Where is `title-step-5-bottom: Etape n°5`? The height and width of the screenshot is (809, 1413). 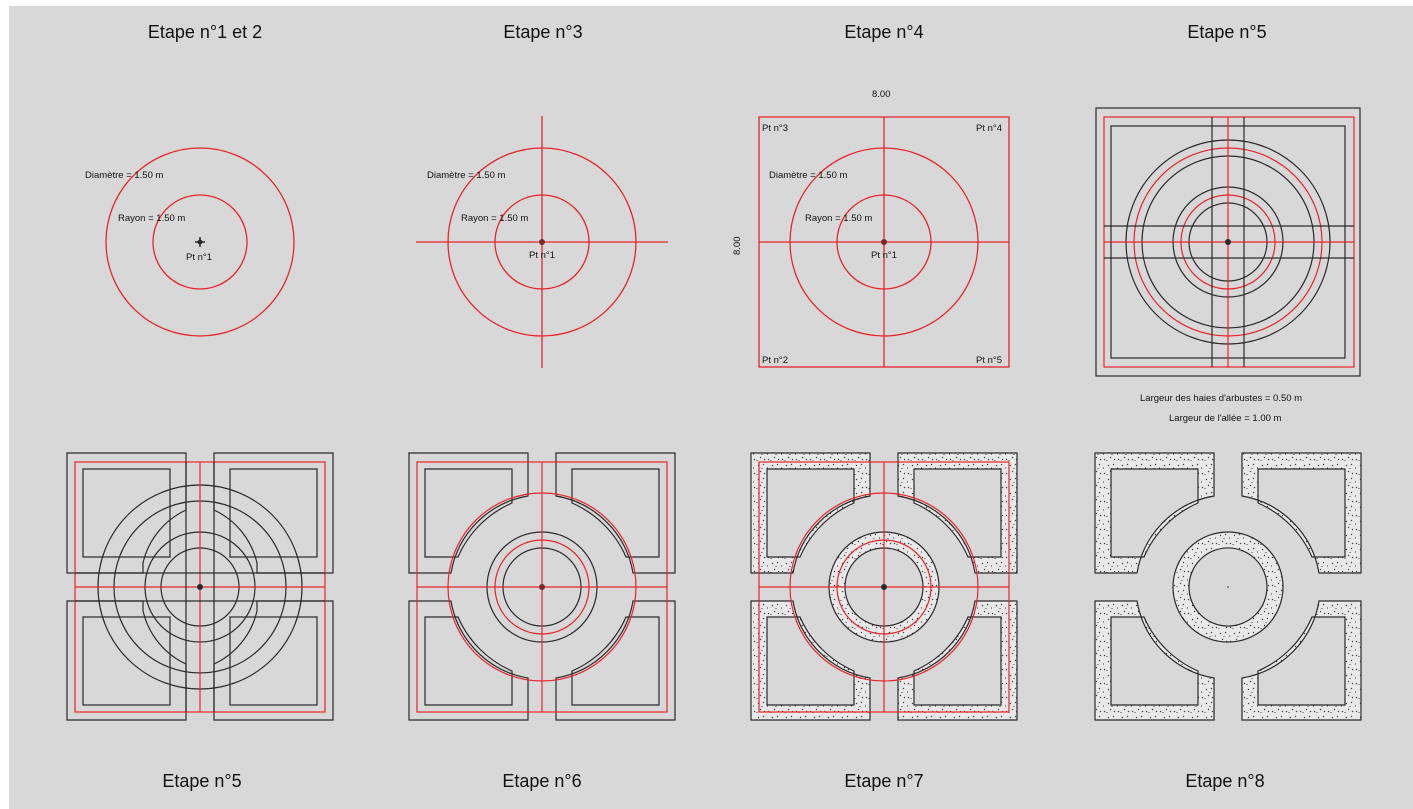 title-step-5-bottom: Etape n°5 is located at coordinates (202, 781).